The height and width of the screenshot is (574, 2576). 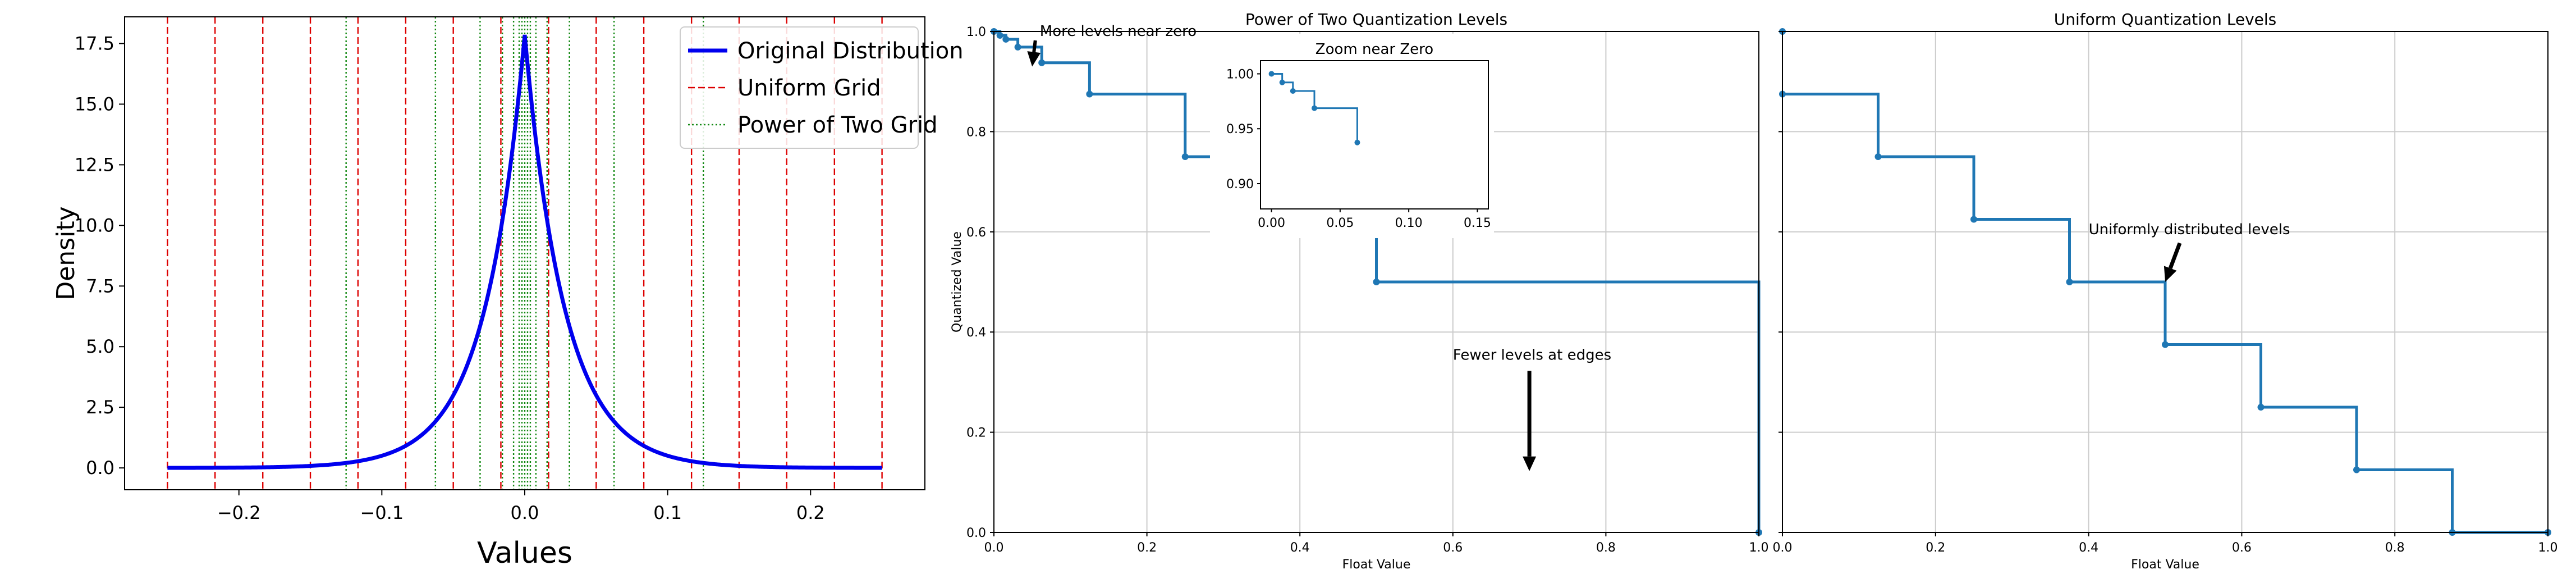 I want to click on x-tick-label: −0.1, so click(x=382, y=512).